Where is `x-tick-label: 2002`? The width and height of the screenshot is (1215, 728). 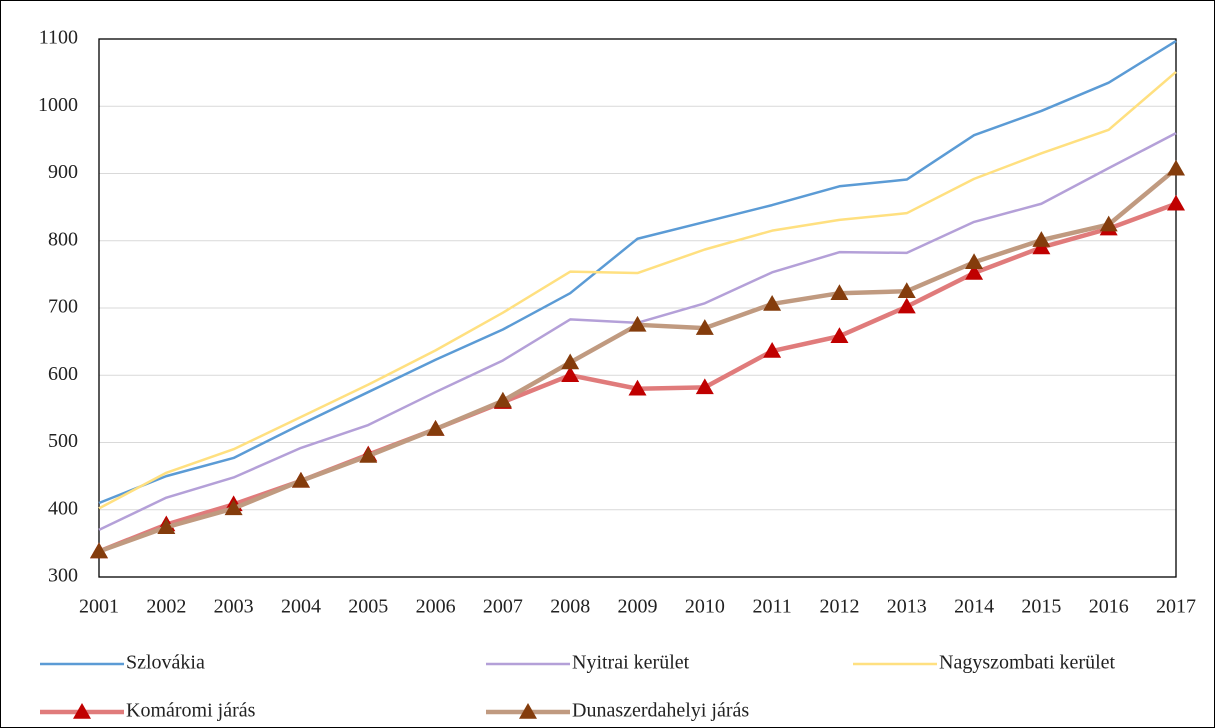
x-tick-label: 2002 is located at coordinates (166, 607).